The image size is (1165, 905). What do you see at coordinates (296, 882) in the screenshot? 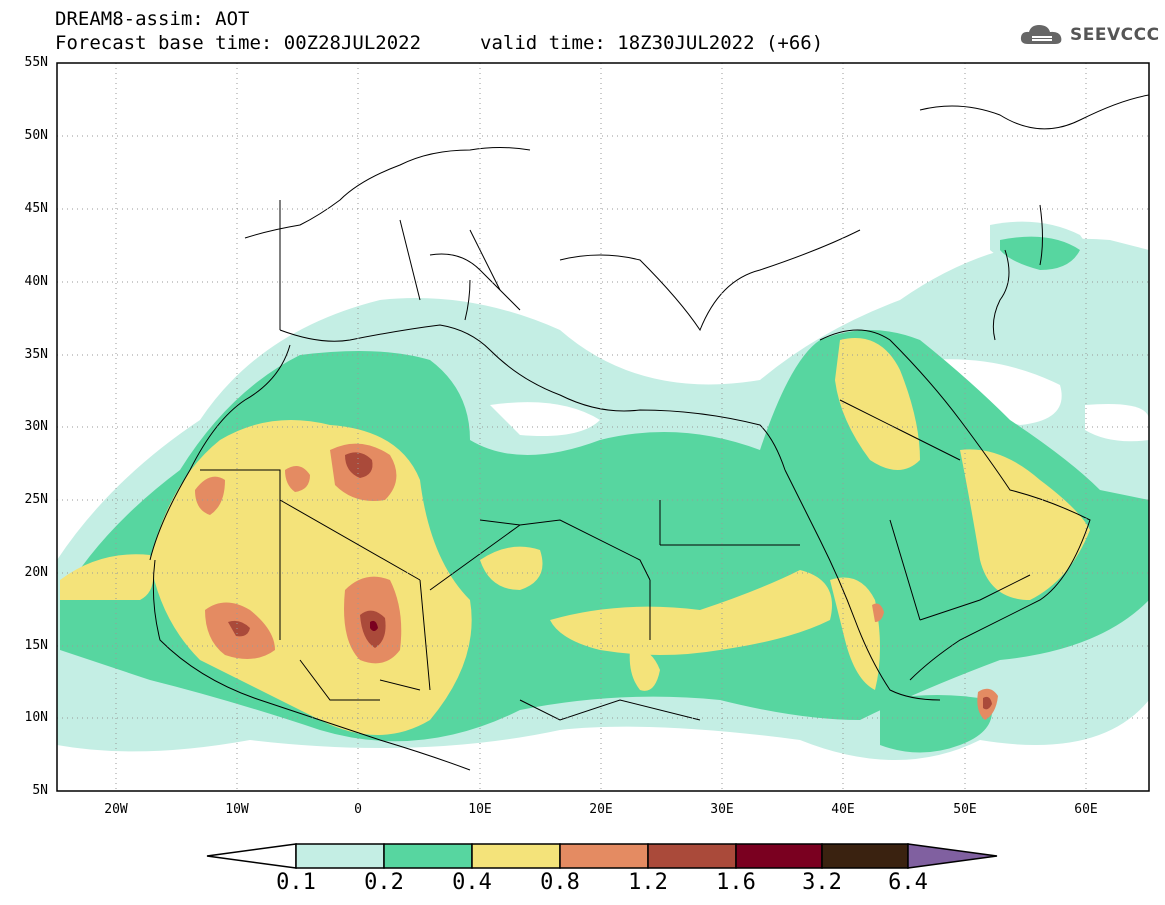
I see `colorbar-label-0.1: 0.1` at bounding box center [296, 882].